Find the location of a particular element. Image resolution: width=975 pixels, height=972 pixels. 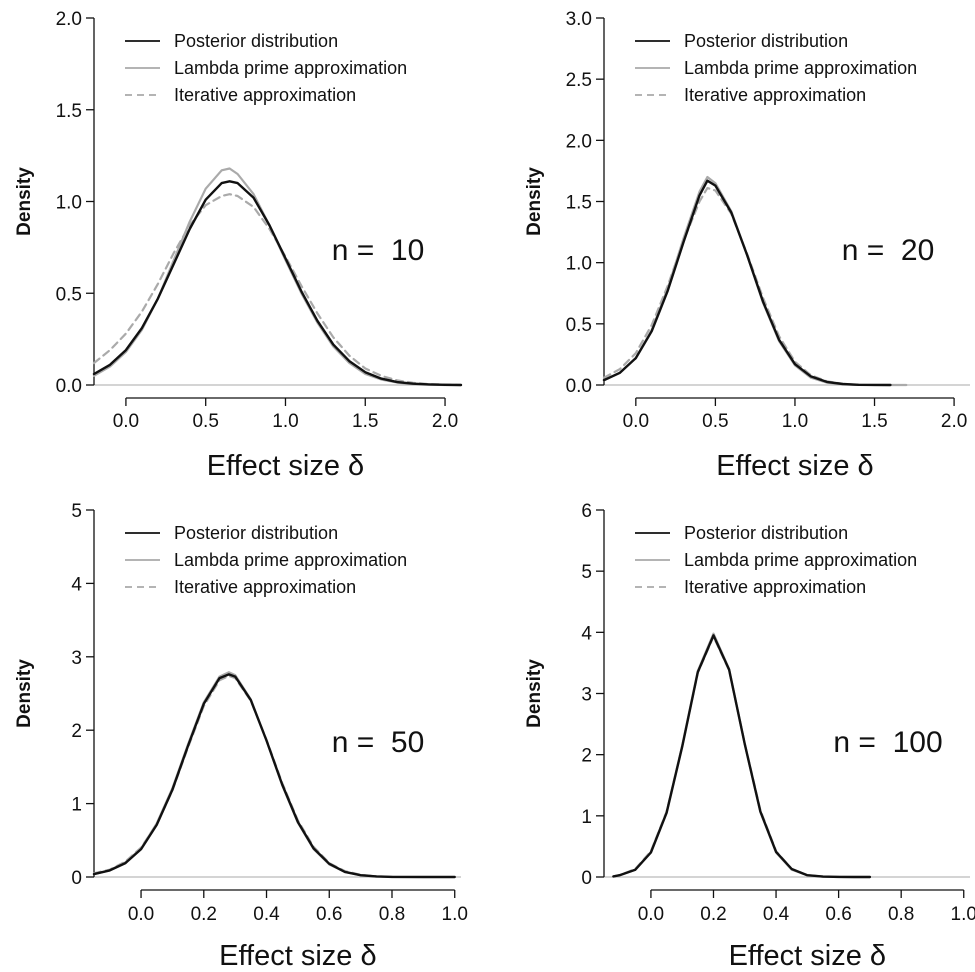

sample-size-annotation: n = 50 is located at coordinates (378, 742).